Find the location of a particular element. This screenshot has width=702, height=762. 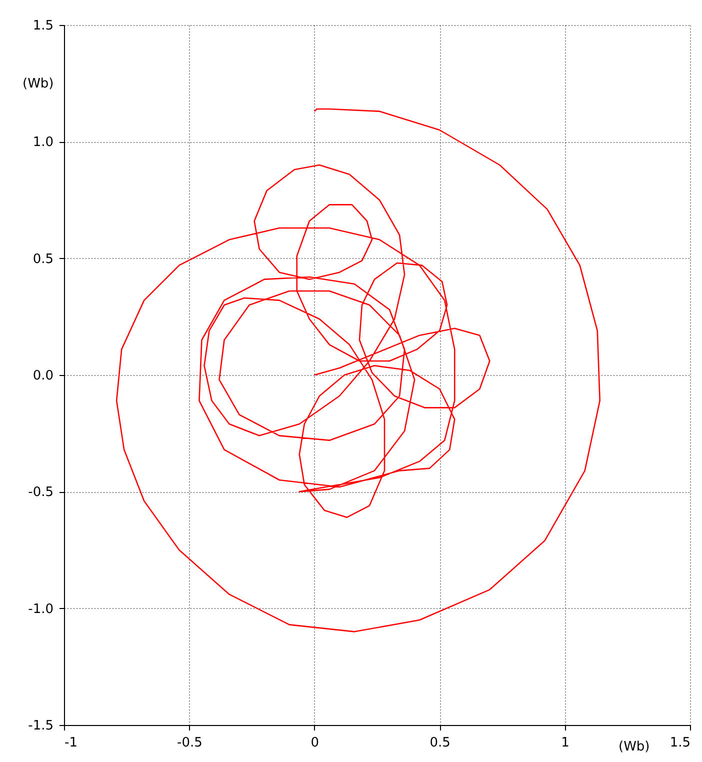

y-axis-title: (Wb) is located at coordinates (38, 84).